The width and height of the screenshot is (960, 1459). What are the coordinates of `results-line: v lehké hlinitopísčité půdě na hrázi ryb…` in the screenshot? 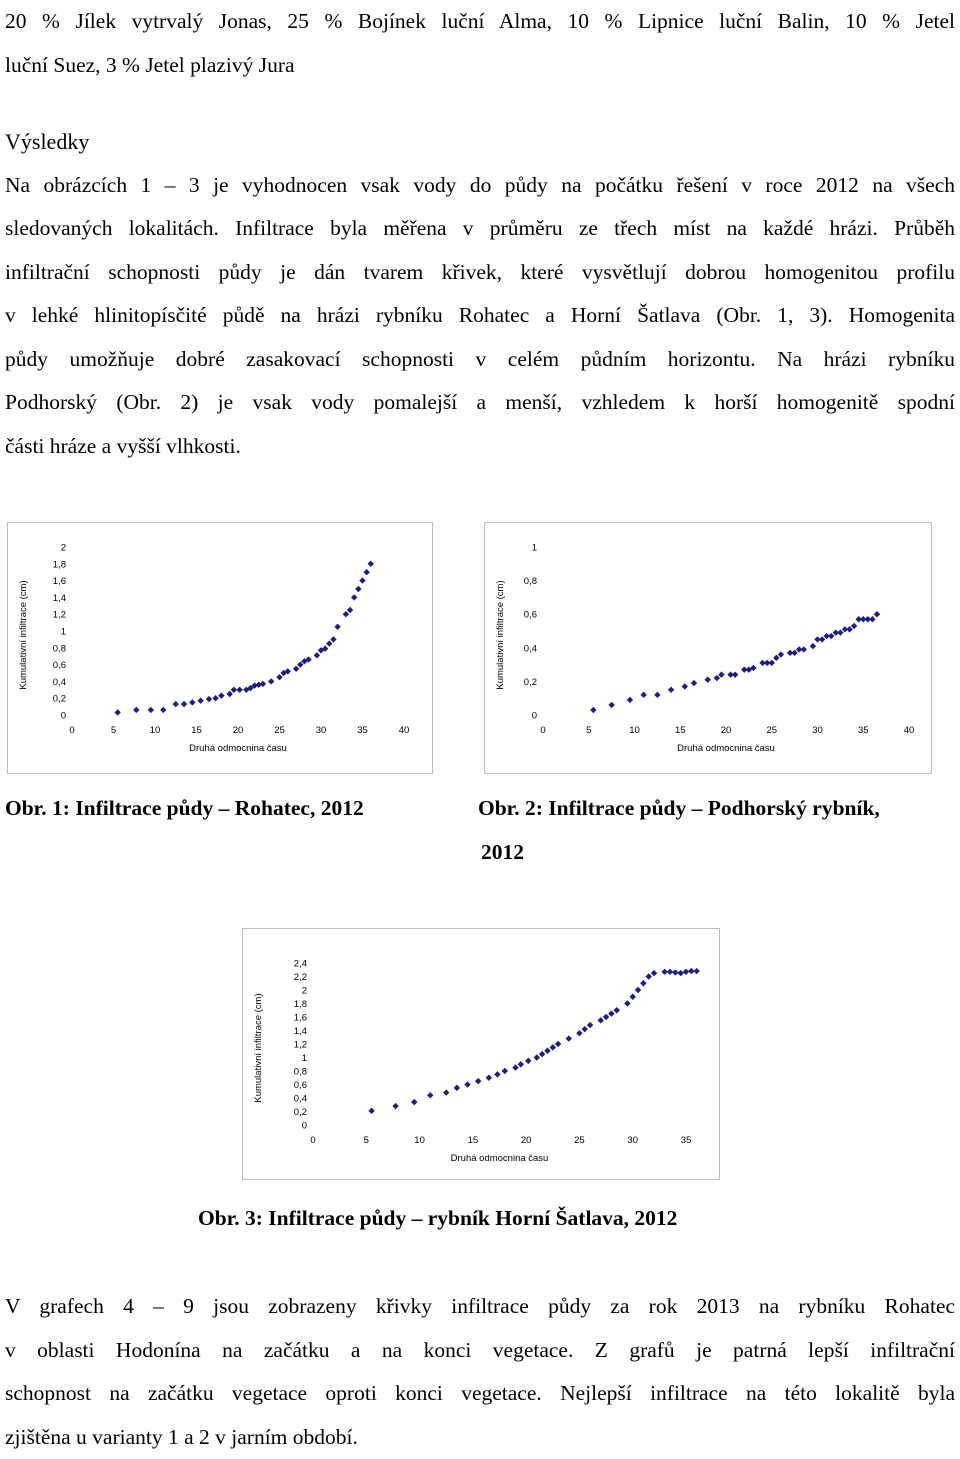 It's located at (480, 316).